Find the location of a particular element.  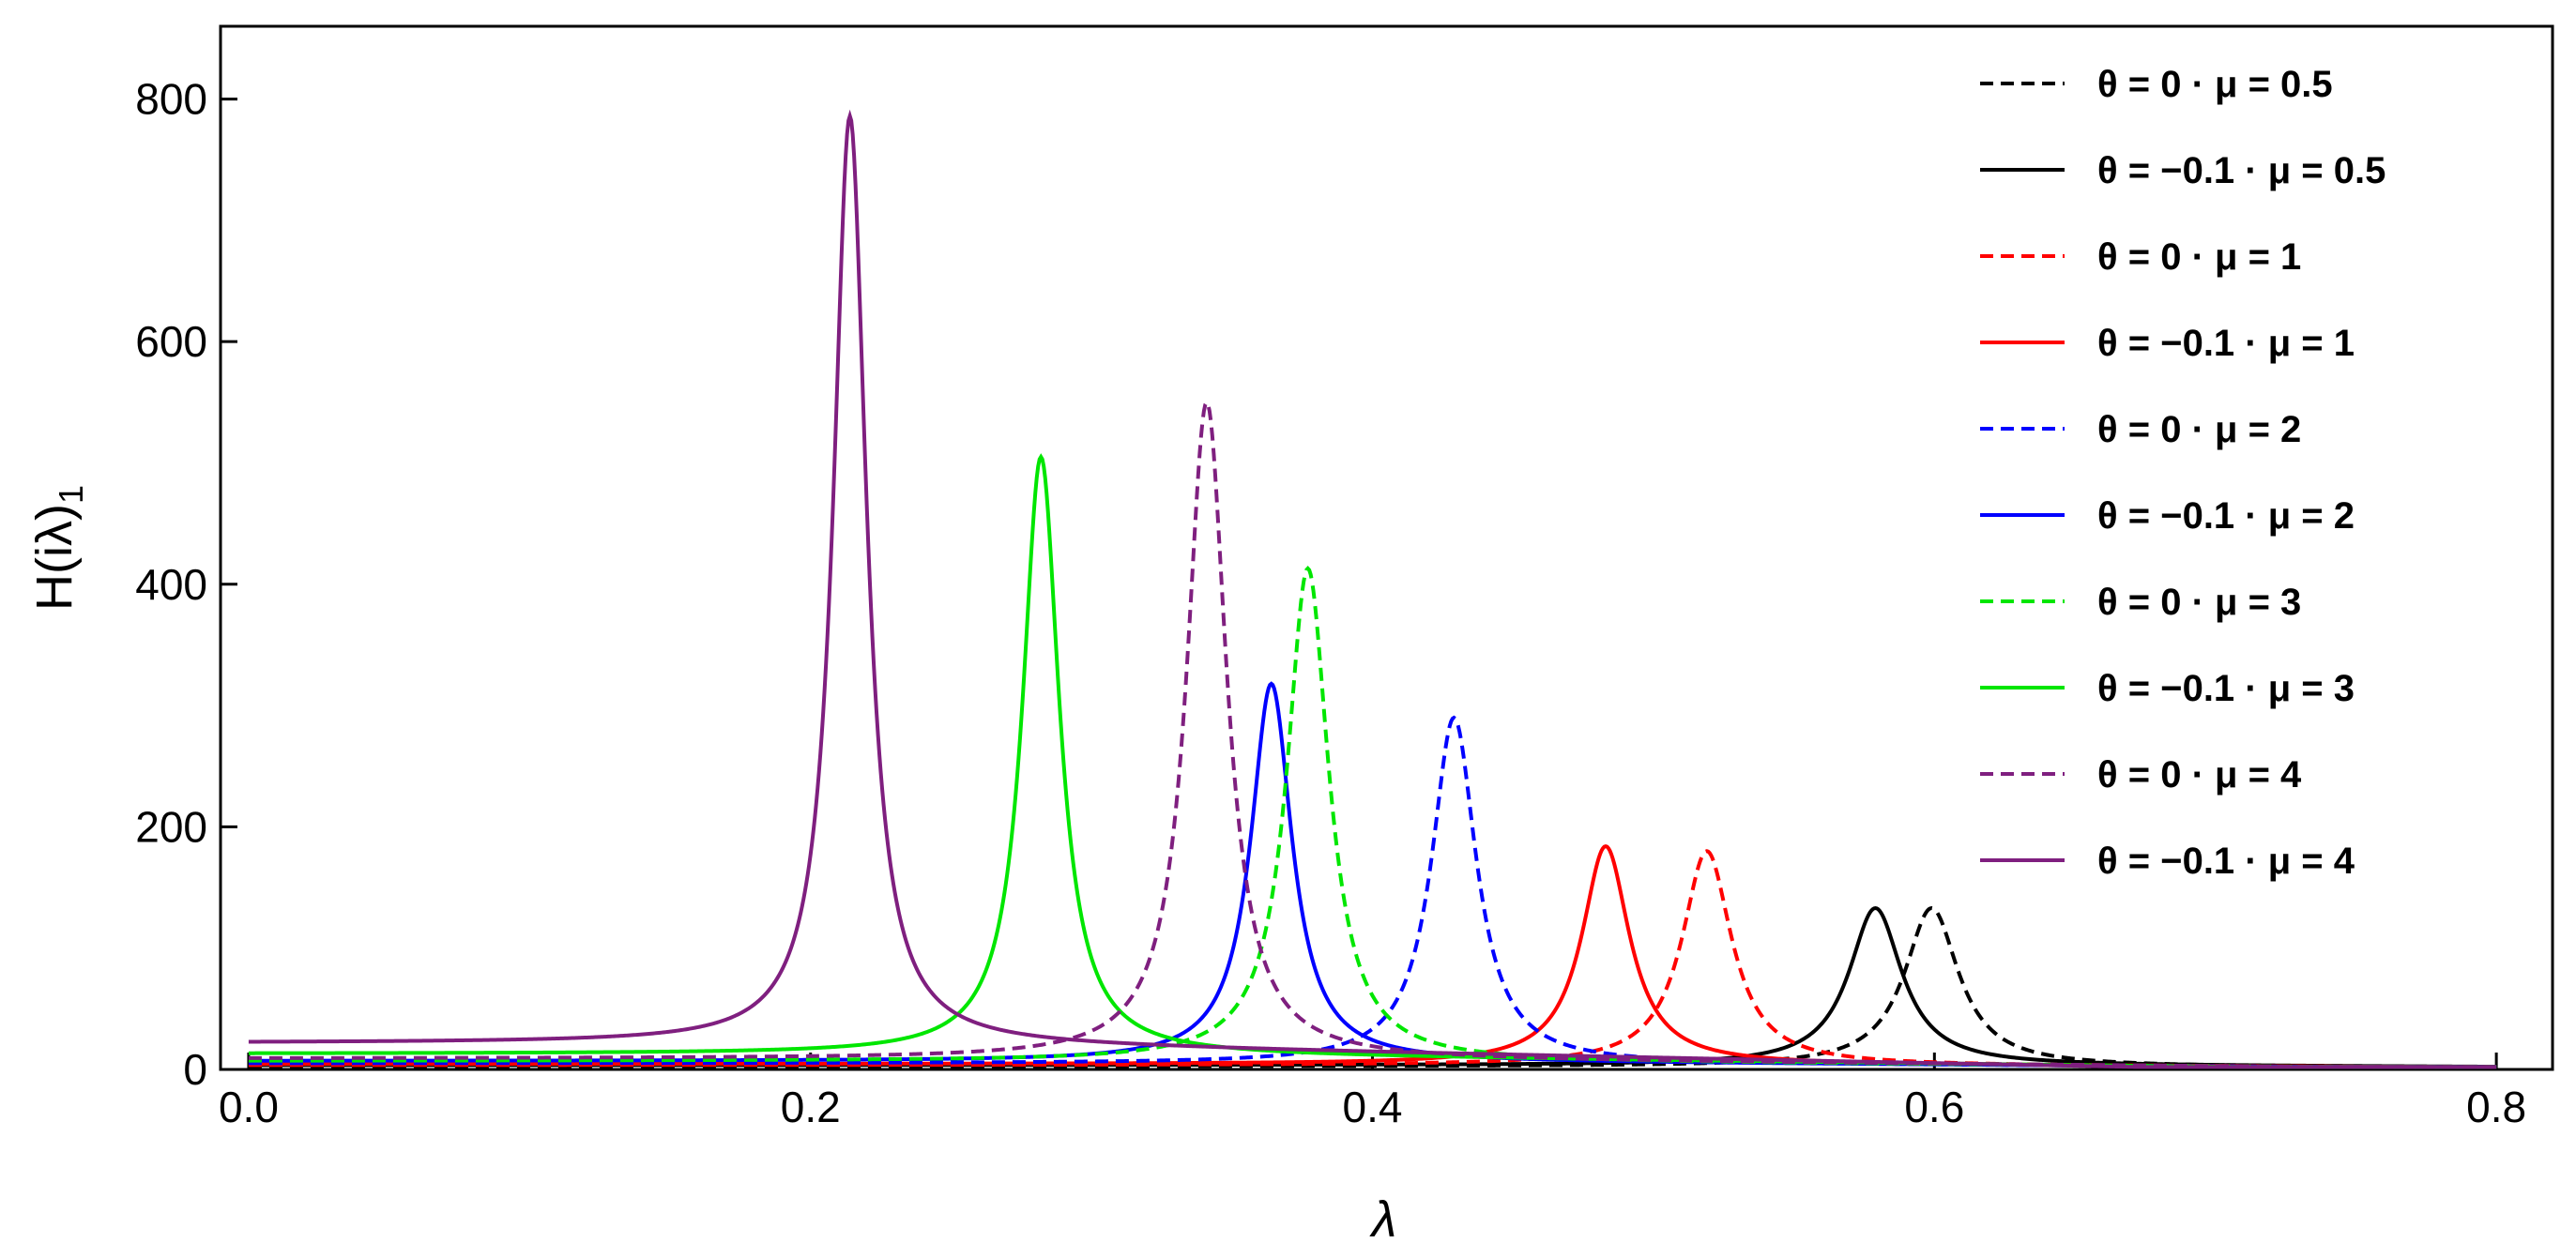

series-line is located at coordinates (1372, 987).